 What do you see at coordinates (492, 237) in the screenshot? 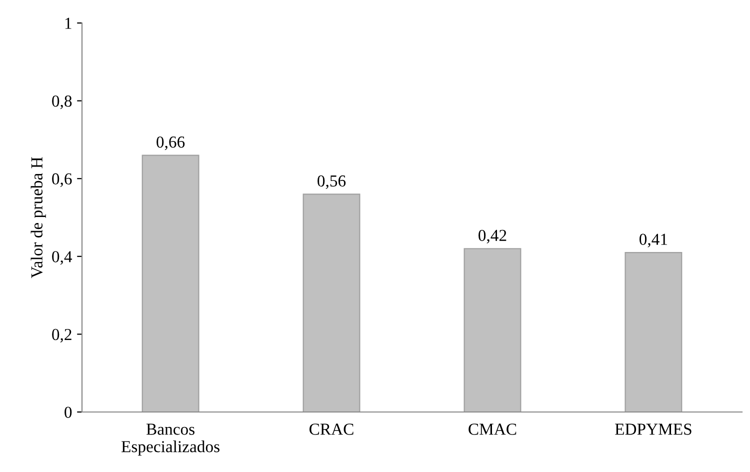
I see `data-label: 0,42` at bounding box center [492, 237].